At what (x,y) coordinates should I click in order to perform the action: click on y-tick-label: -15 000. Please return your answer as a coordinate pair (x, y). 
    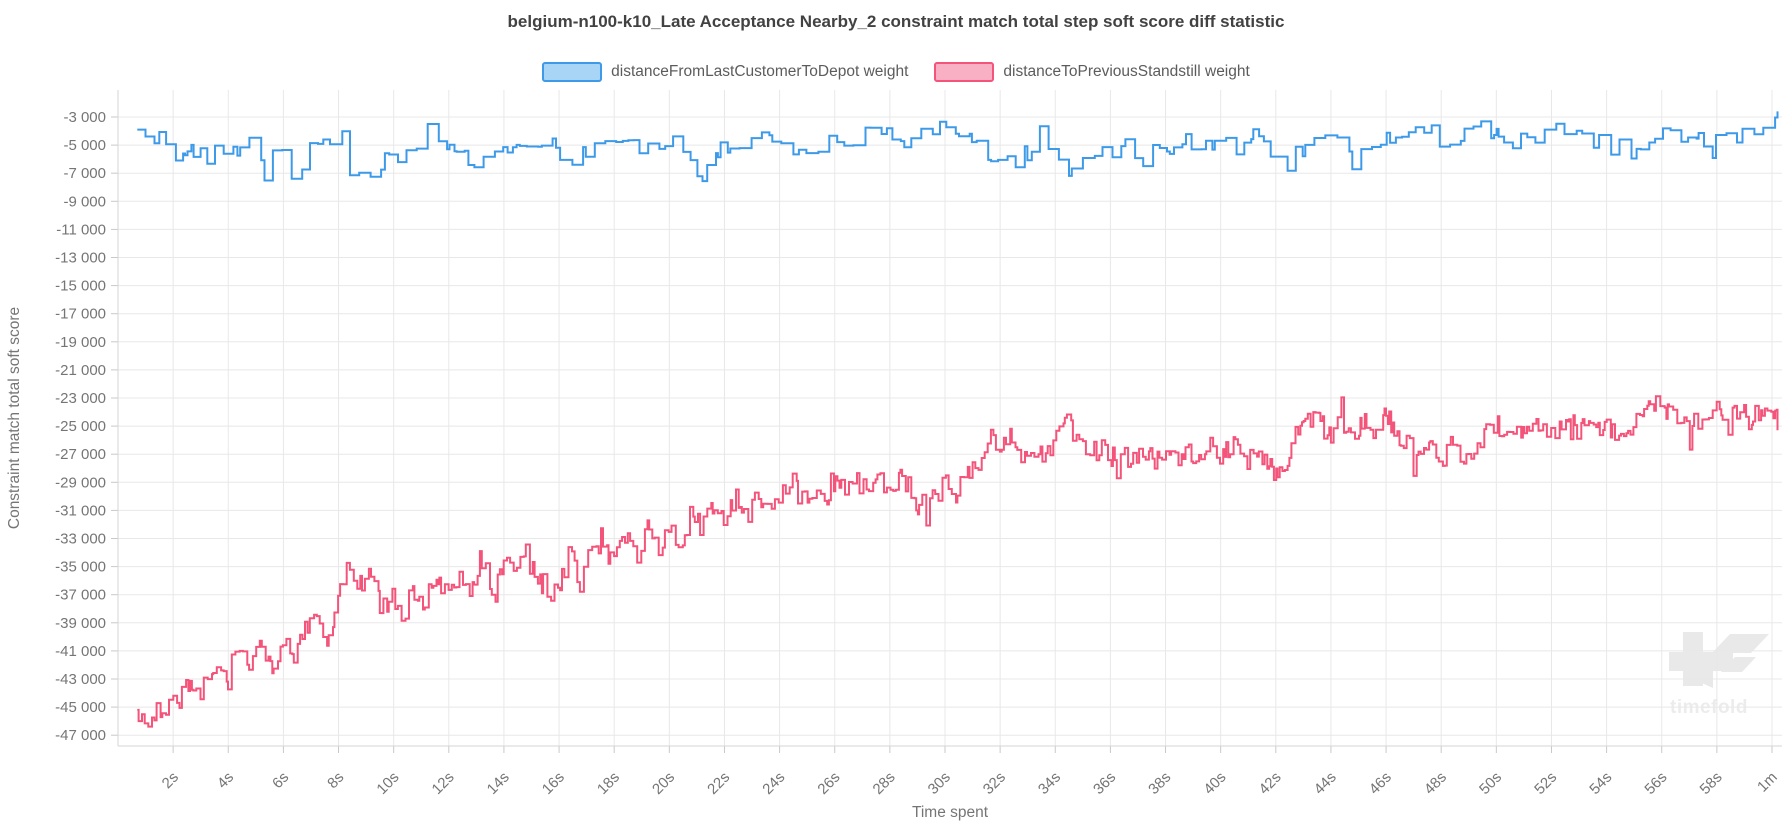
    Looking at the image, I should click on (80, 286).